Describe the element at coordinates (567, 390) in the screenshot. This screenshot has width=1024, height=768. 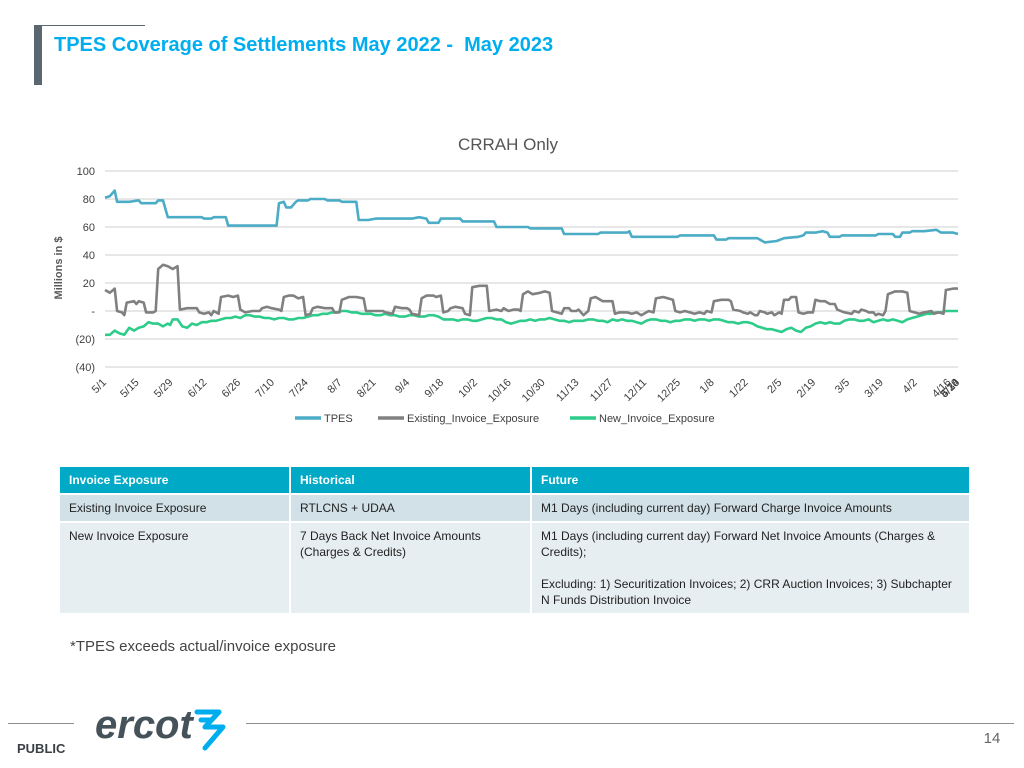
I see `x-tick-label: 11/13` at that location.